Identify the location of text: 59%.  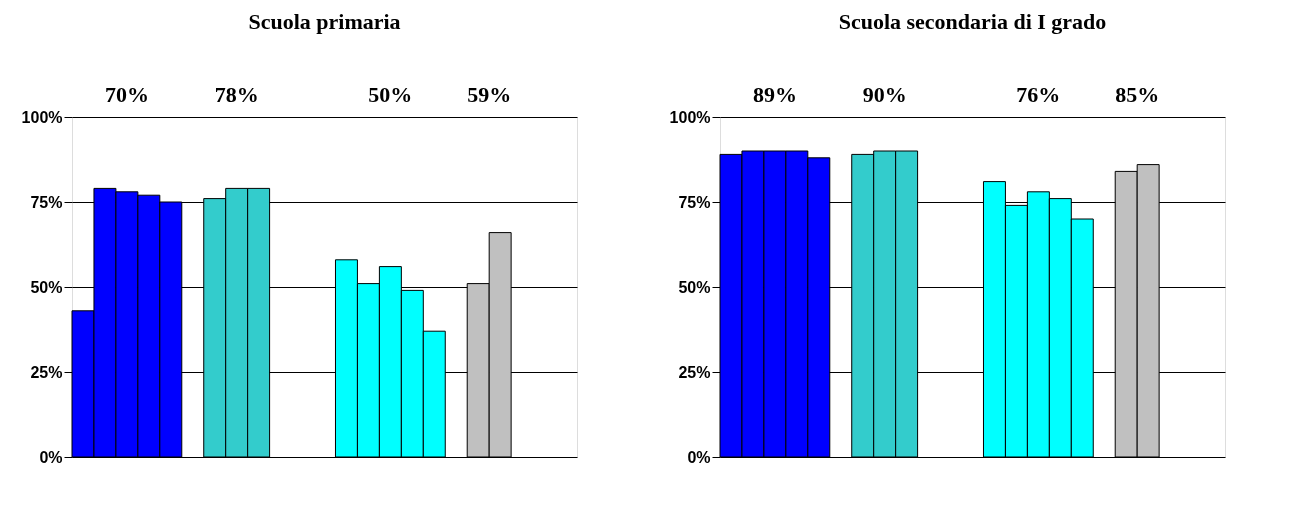
(489, 94).